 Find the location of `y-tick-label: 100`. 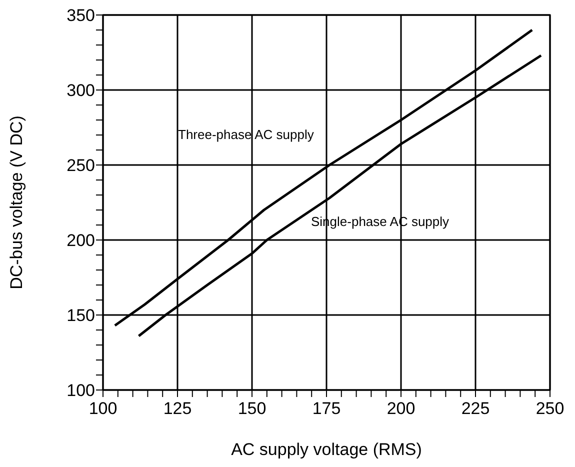

y-tick-label: 100 is located at coordinates (80, 390).